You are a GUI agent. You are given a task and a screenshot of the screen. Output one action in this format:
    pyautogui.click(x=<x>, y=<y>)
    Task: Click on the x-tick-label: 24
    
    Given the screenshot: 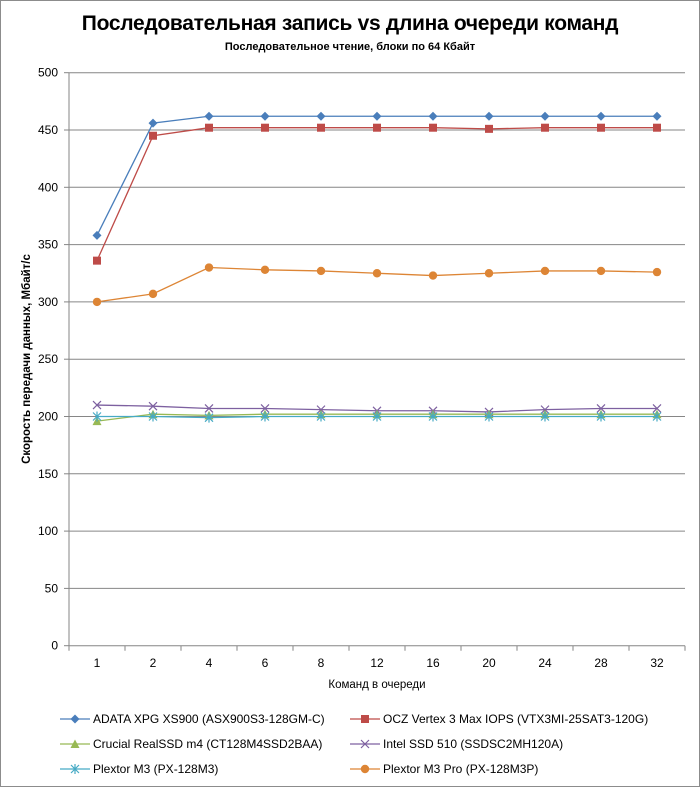 What is the action you would take?
    pyautogui.click(x=545, y=663)
    